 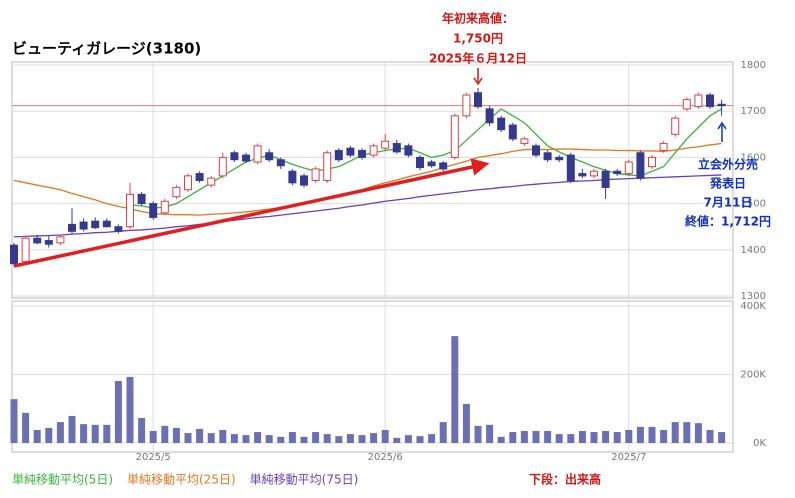 What do you see at coordinates (728, 164) in the screenshot?
I see `note-line: 立会外分売` at bounding box center [728, 164].